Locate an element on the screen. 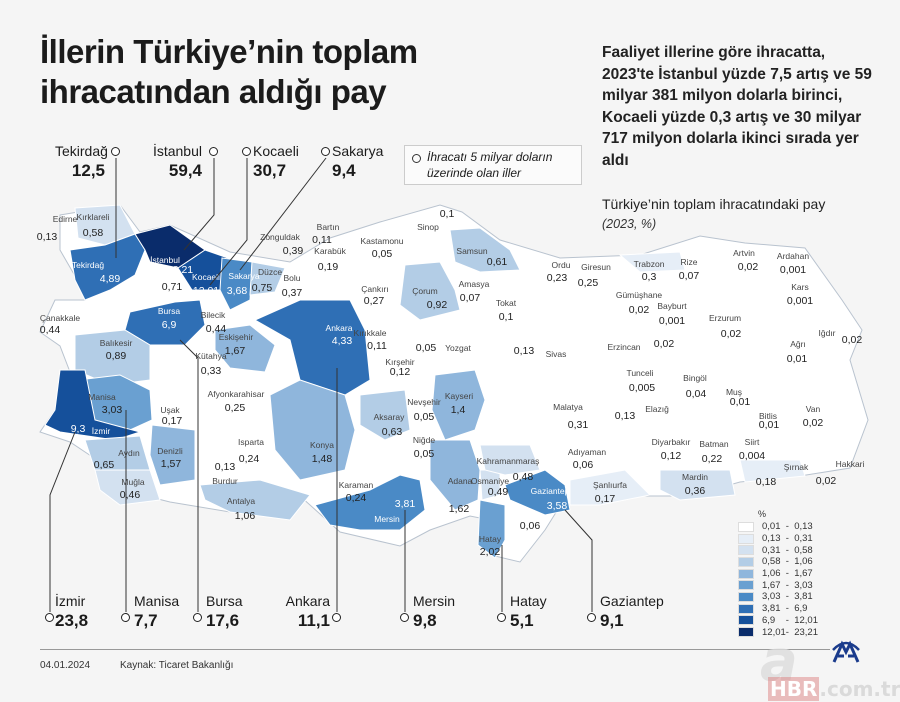  callout-value: 5,1 is located at coordinates (522, 620).